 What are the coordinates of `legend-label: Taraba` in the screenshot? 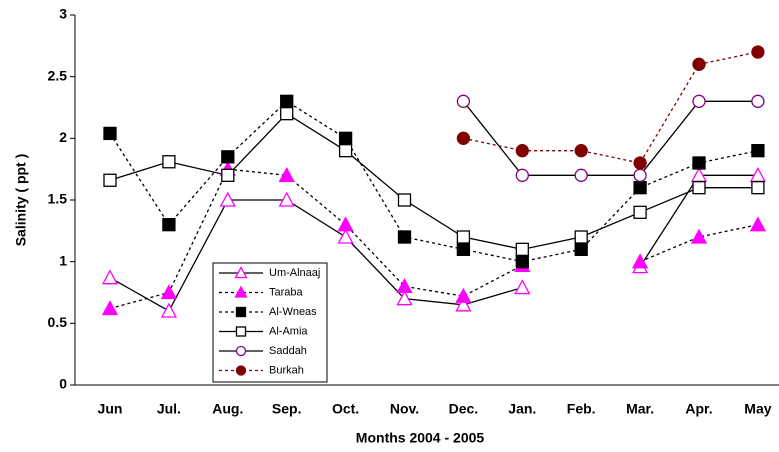 It's located at (286, 292).